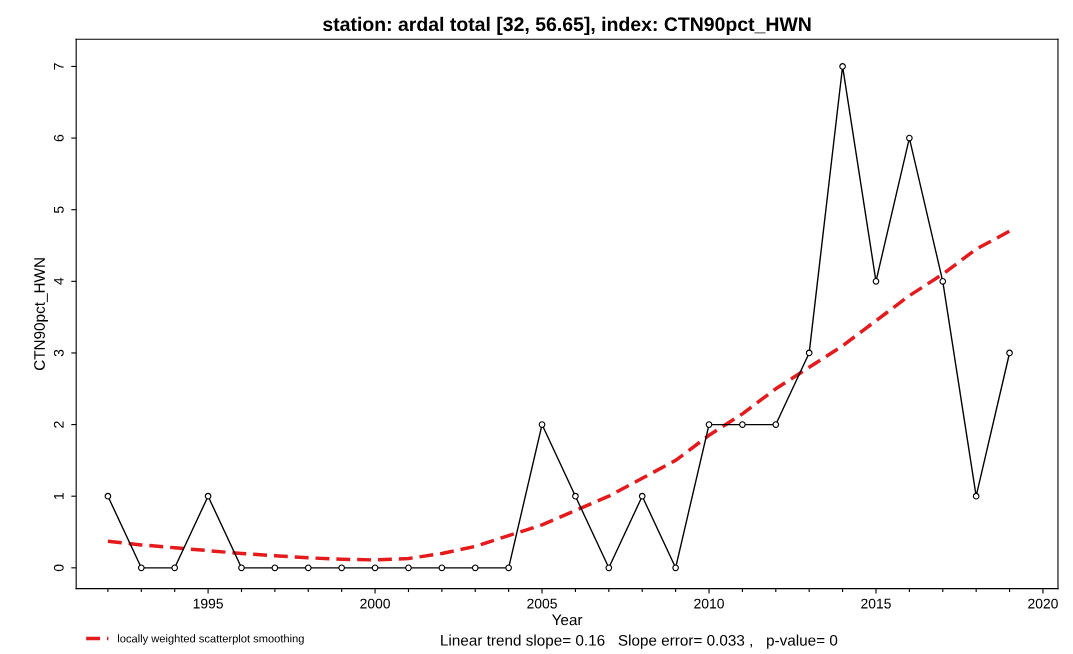 The height and width of the screenshot is (654, 1073). I want to click on y-tick-label: 5, so click(59, 210).